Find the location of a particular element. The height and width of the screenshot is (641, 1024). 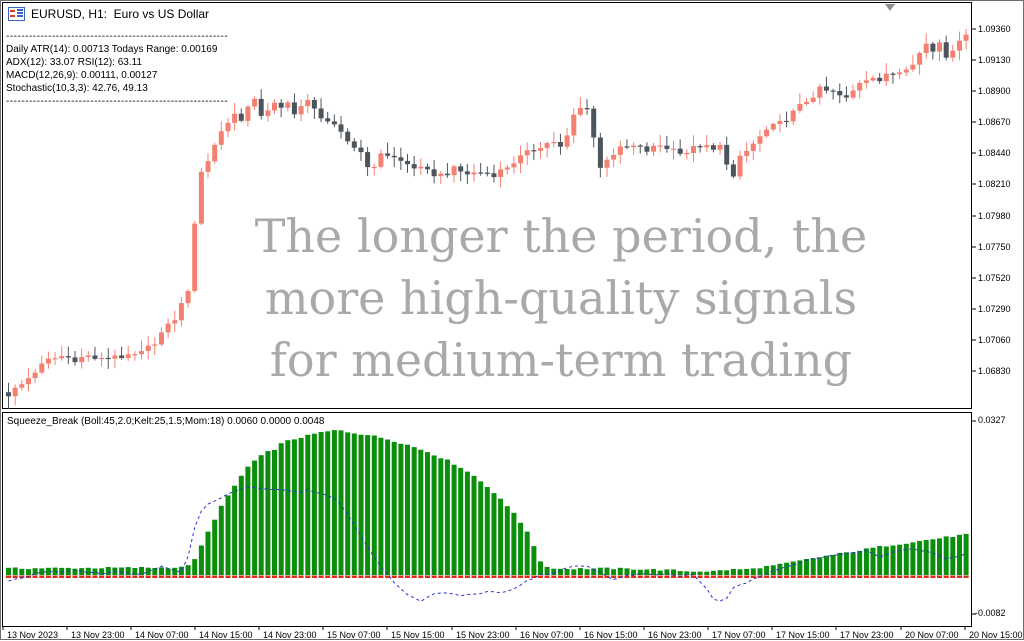

price-axis-label: 1.07290 is located at coordinates (994, 309).